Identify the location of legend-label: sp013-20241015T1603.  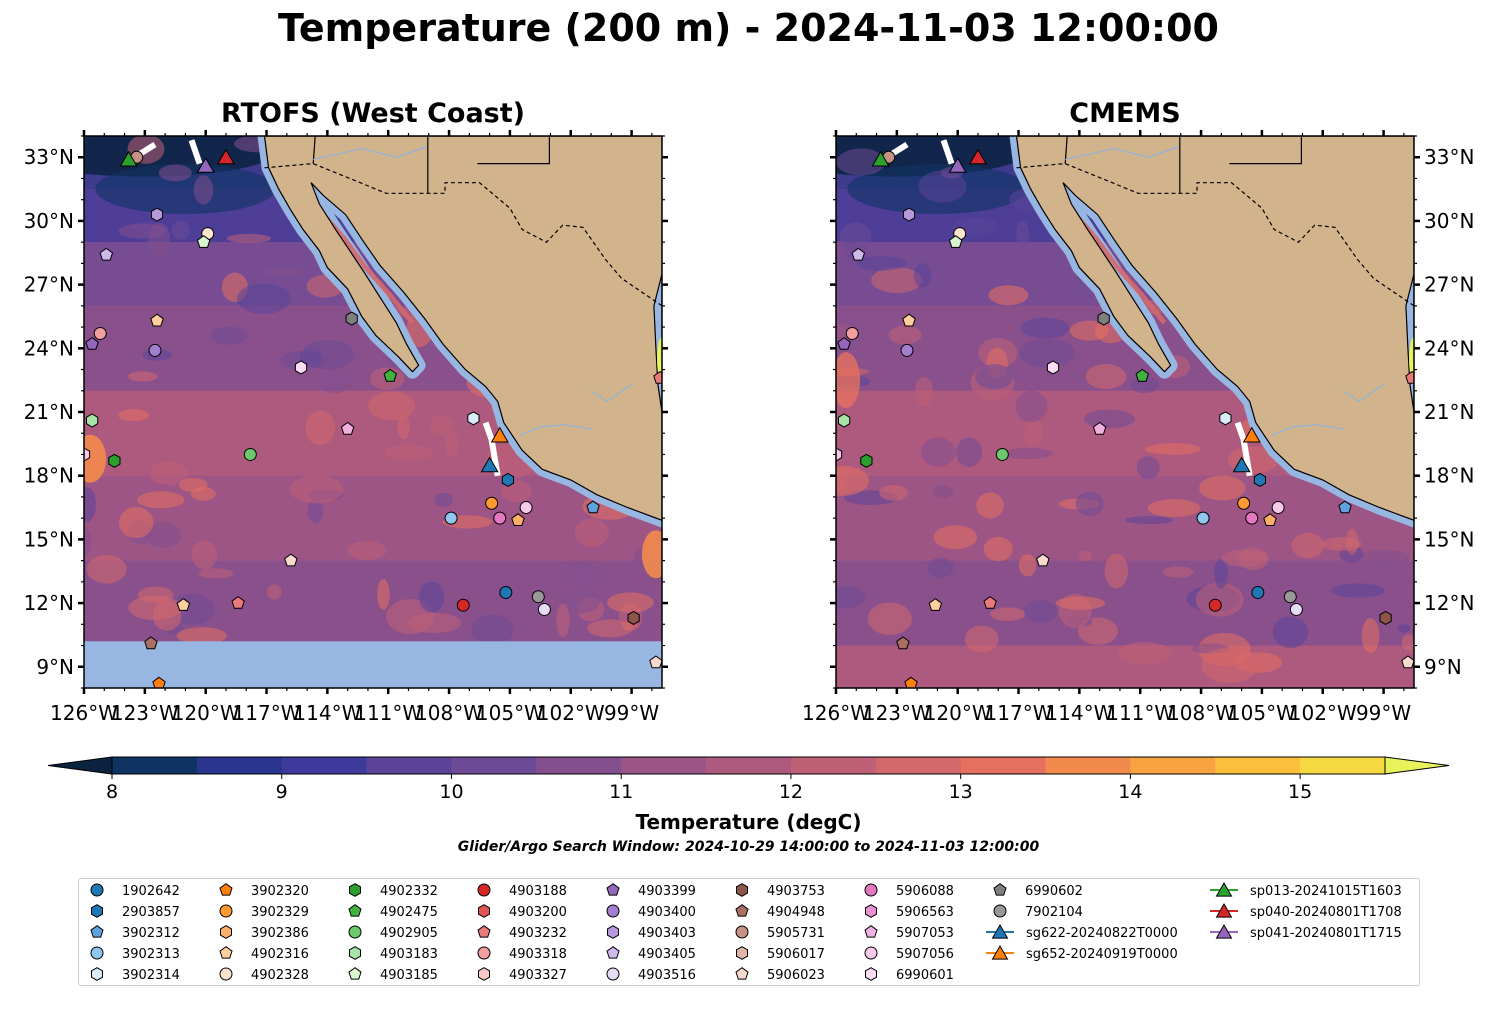
(1326, 891).